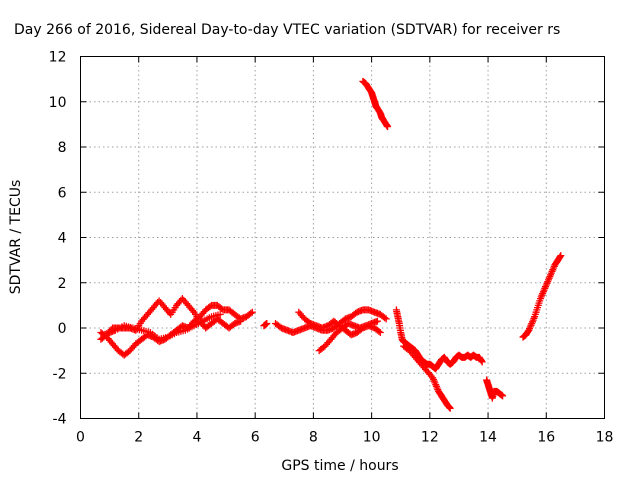 This screenshot has width=640, height=480. What do you see at coordinates (62, 239) in the screenshot?
I see `y-tick-label: 4` at bounding box center [62, 239].